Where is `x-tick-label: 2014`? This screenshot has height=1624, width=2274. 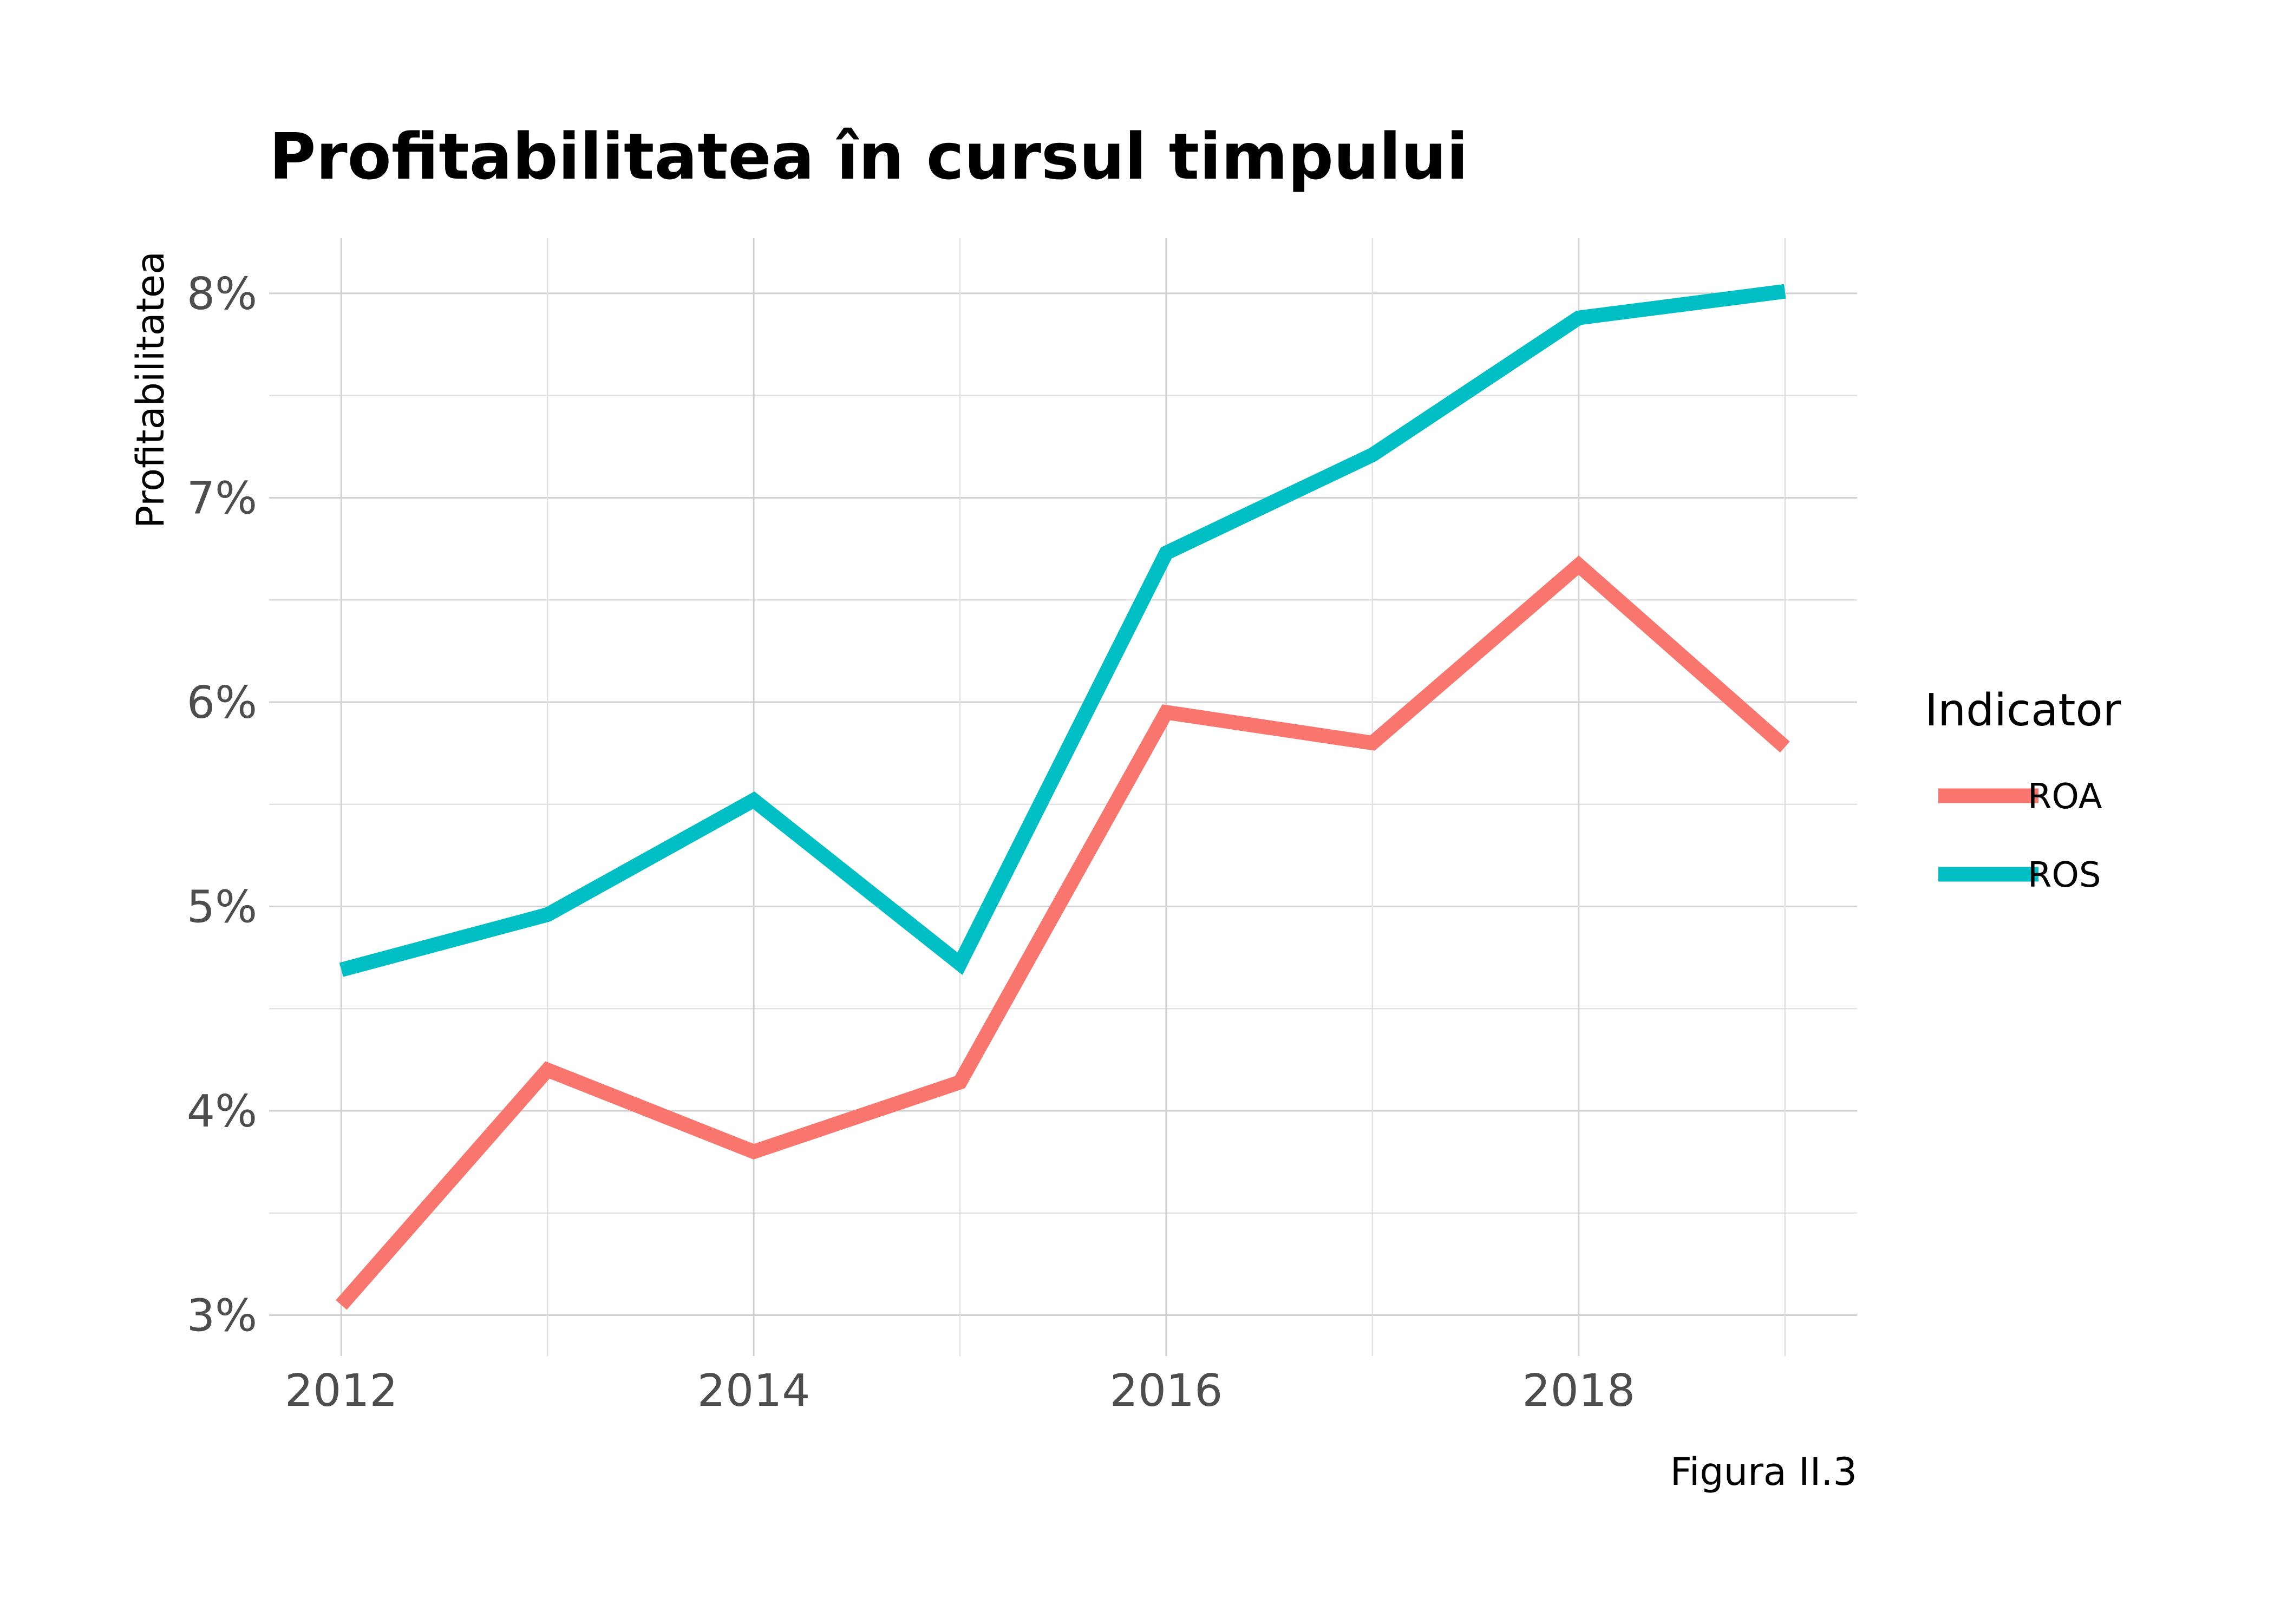
x-tick-label: 2014 is located at coordinates (754, 1391).